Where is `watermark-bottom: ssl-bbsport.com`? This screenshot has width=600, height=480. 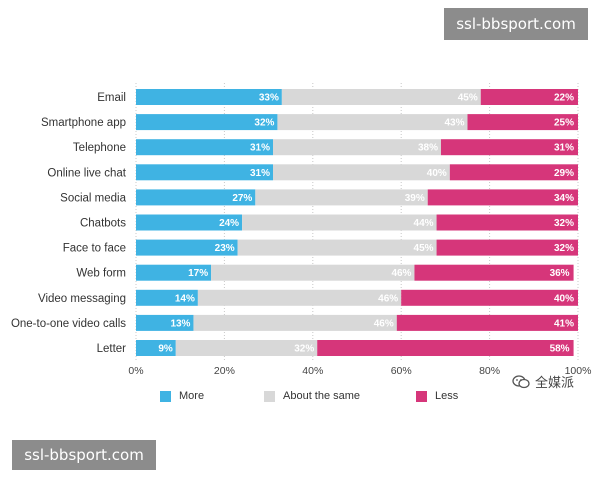
watermark-bottom: ssl-bbsport.com is located at coordinates (84, 455).